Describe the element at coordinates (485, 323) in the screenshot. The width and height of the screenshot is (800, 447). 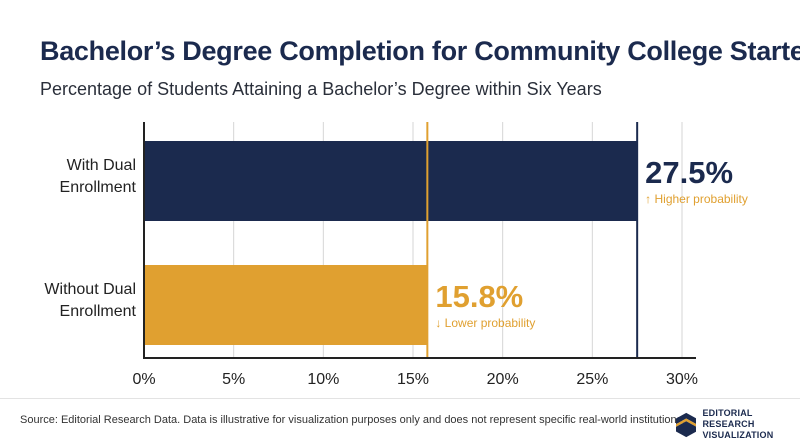
I see `annotation-label: ↓ Lower probability` at that location.